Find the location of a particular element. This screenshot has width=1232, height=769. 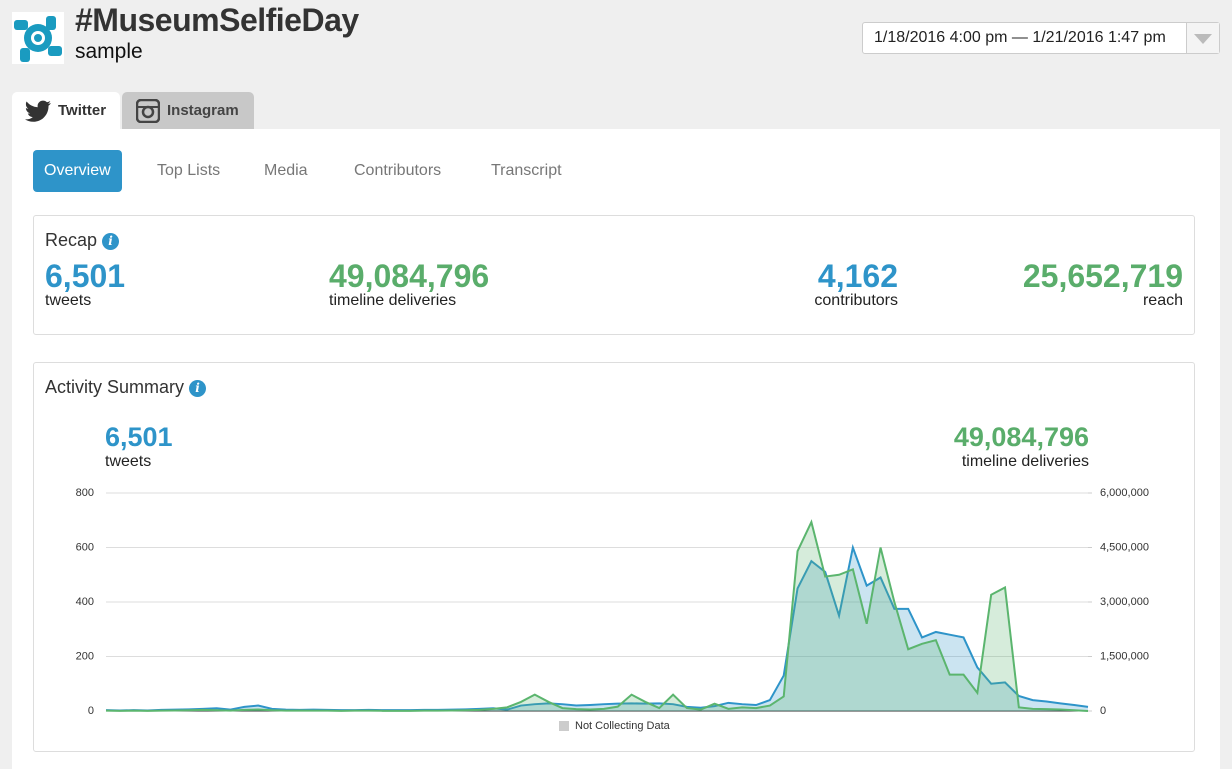

nav-tab: Overview is located at coordinates (77, 171).